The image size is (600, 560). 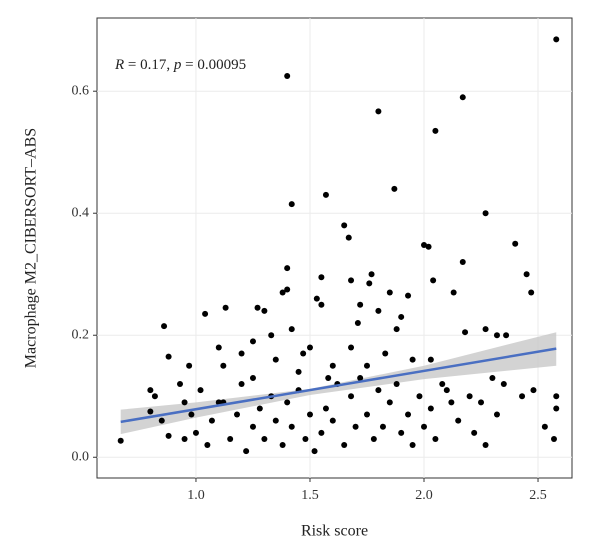 I want to click on y-tick-label: 0.4, so click(x=81, y=212).